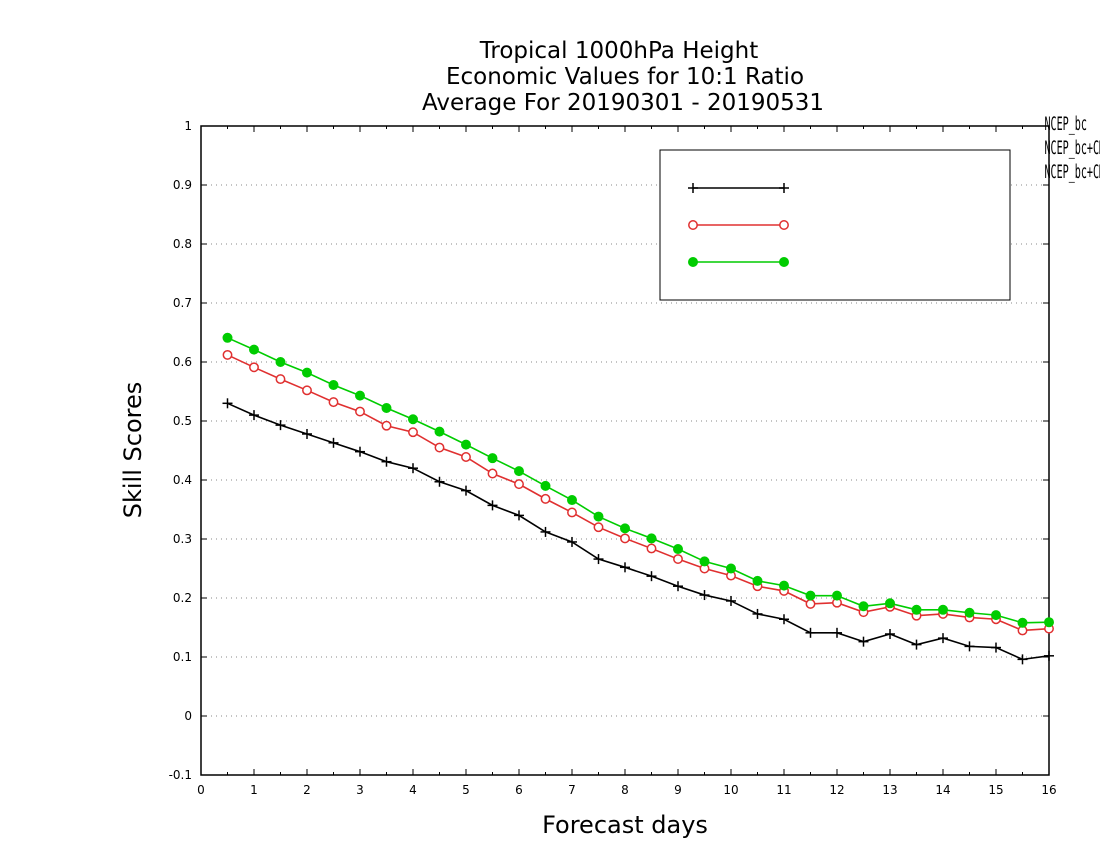 The height and width of the screenshot is (855, 1100). What do you see at coordinates (942, 790) in the screenshot?
I see `x-tick-label: 14` at bounding box center [942, 790].